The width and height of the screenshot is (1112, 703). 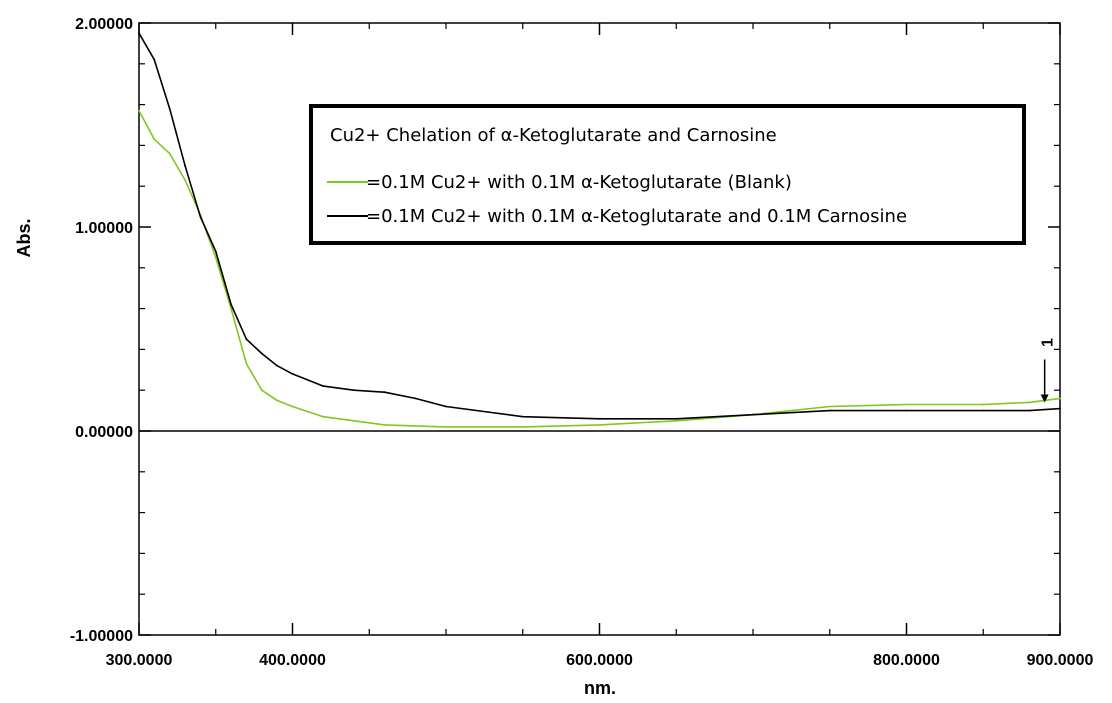 I want to click on x-tick-label: 600.0000, so click(x=599, y=660).